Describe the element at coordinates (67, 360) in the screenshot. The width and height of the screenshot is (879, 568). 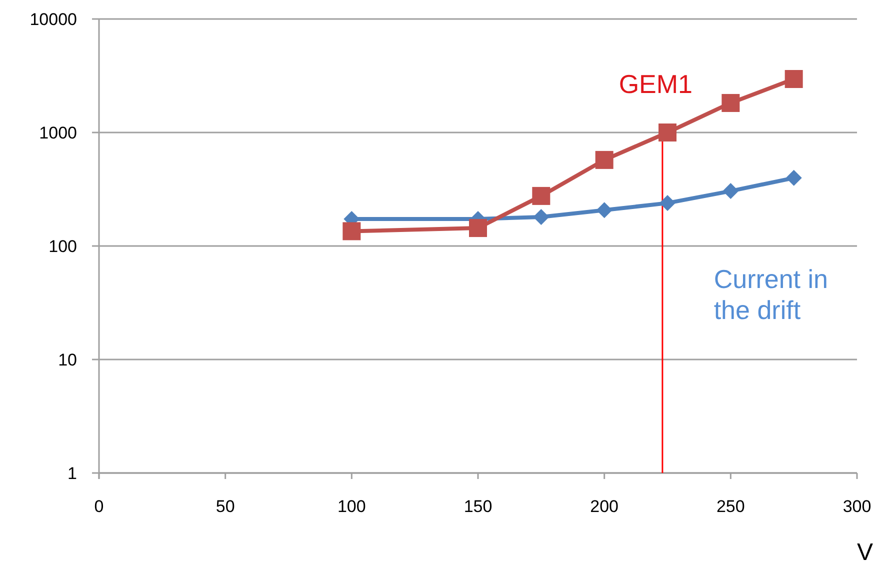
I see `y-tick-label: 10` at that location.